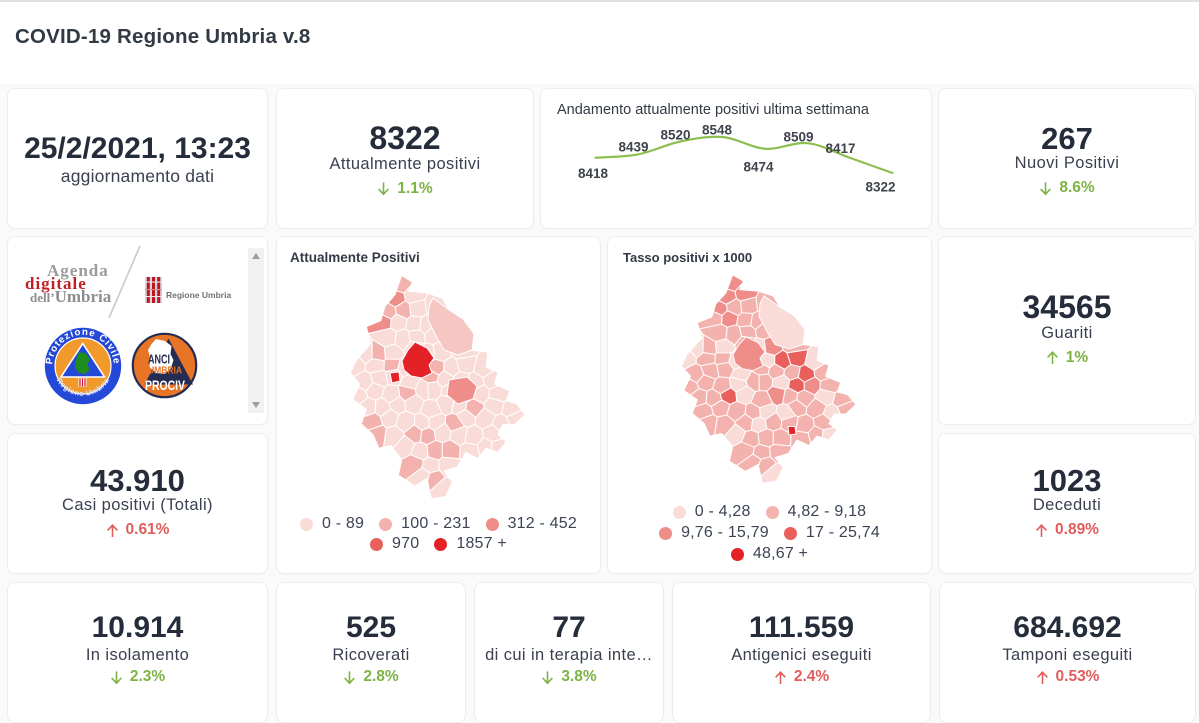 The image size is (1199, 723). What do you see at coordinates (159, 359) in the screenshot?
I see `svg-text: ANCI` at bounding box center [159, 359].